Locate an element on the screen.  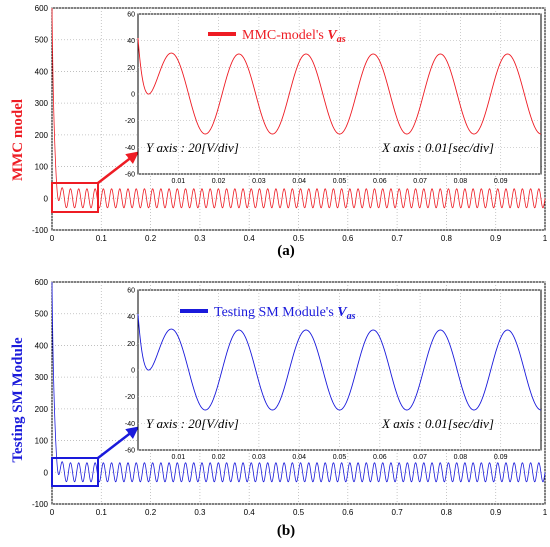
legend-label: MMC-model's Vas is located at coordinates (294, 36).